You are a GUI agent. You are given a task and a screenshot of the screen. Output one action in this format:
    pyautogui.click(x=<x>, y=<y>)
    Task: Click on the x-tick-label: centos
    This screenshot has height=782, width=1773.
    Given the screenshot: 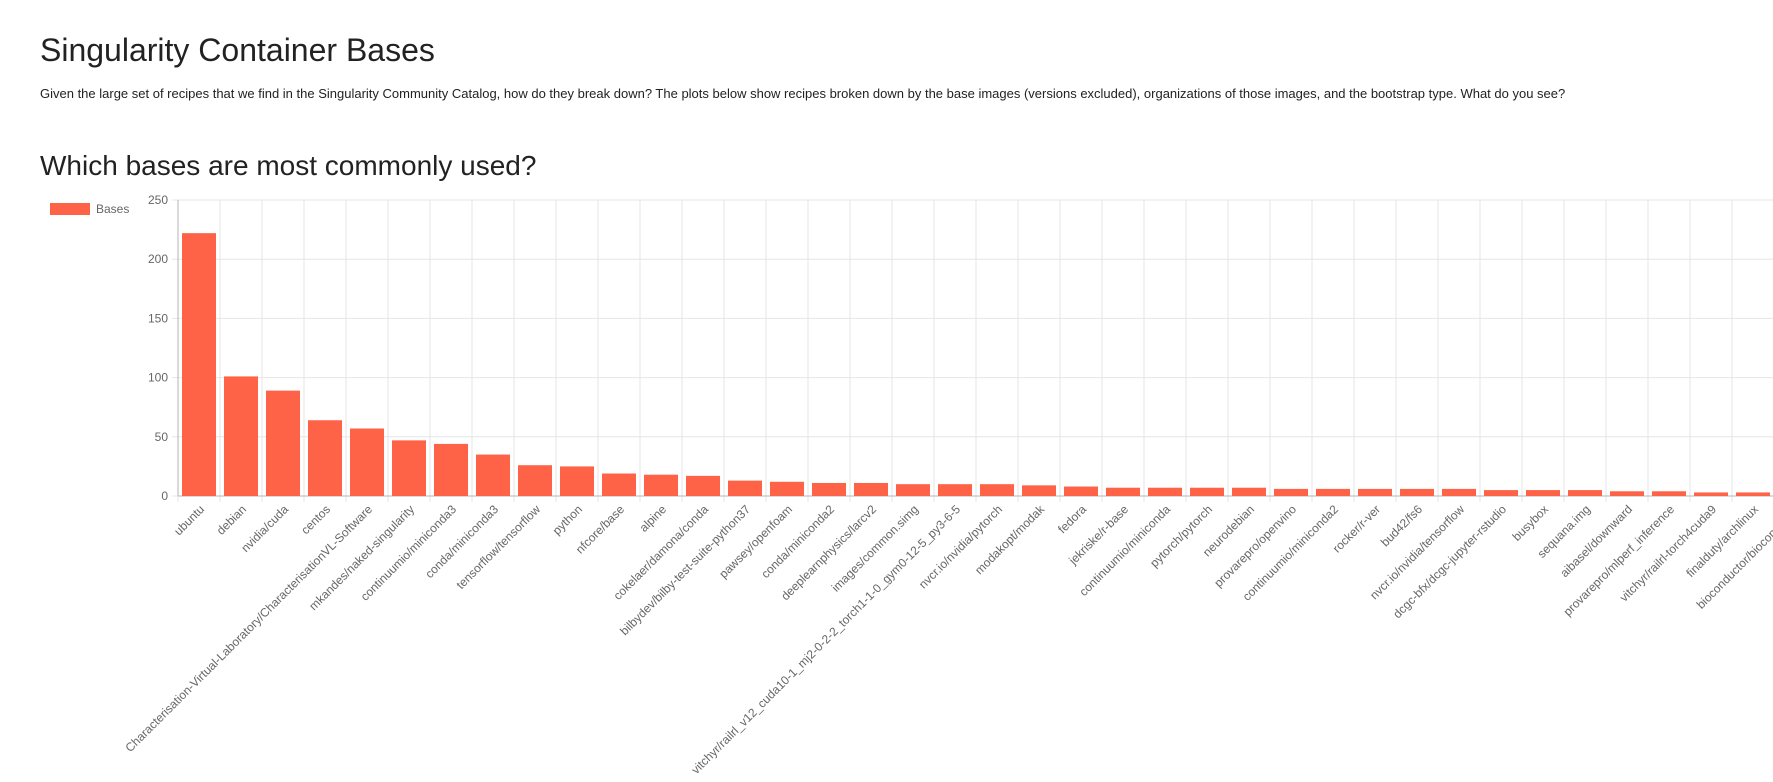 What is the action you would take?
    pyautogui.click(x=315, y=519)
    